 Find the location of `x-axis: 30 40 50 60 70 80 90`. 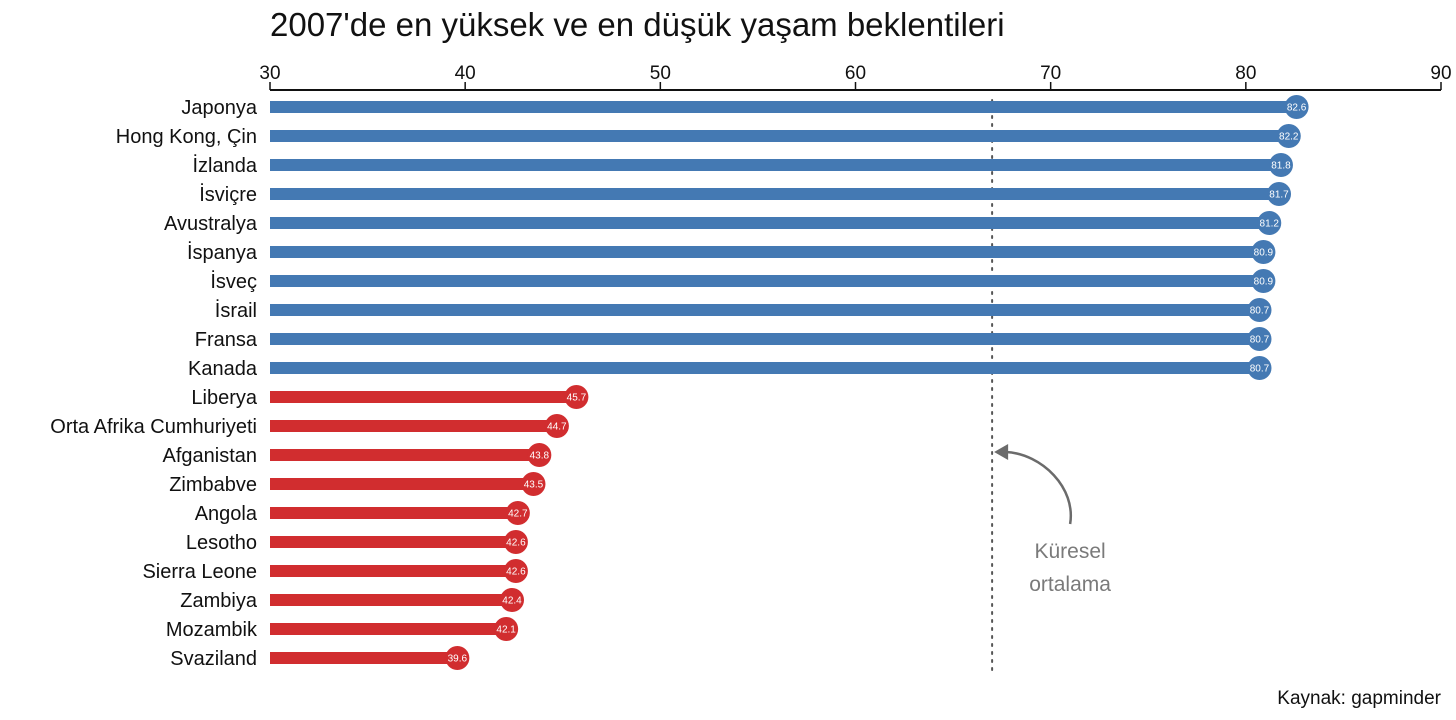

x-axis: 30 40 50 60 70 80 90 is located at coordinates (855, 77).